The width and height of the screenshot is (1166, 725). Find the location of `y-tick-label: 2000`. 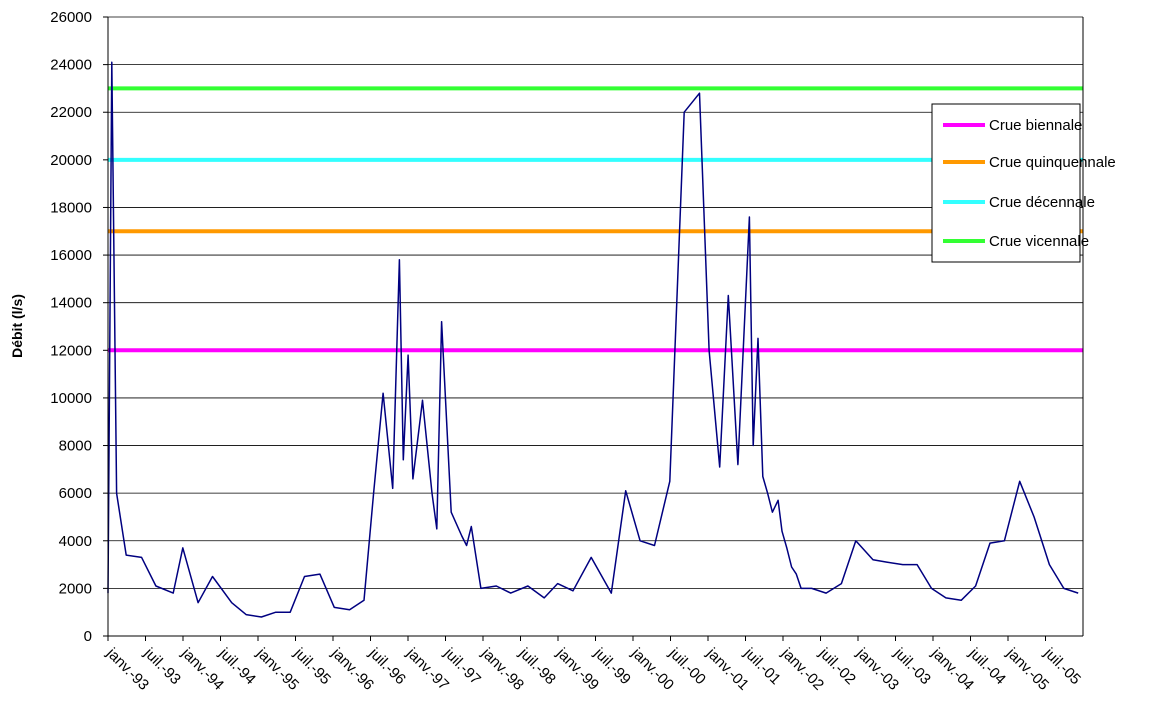

y-tick-label: 2000 is located at coordinates (75, 588).